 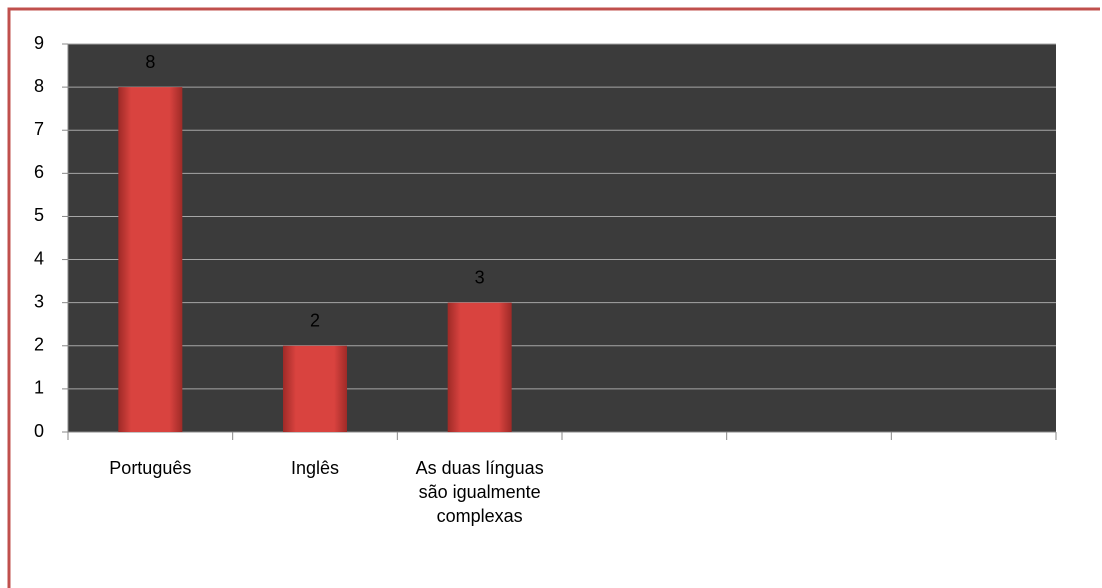 What do you see at coordinates (39, 129) in the screenshot?
I see `y-tick-label: 7` at bounding box center [39, 129].